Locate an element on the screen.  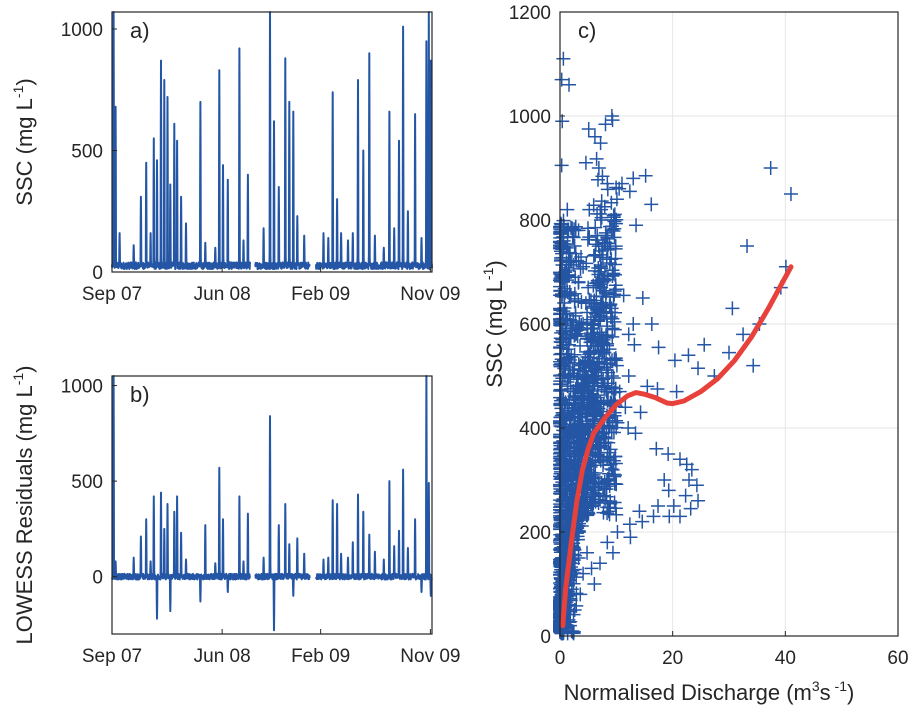
x-tick-label: Nov 09 is located at coordinates (430, 656).